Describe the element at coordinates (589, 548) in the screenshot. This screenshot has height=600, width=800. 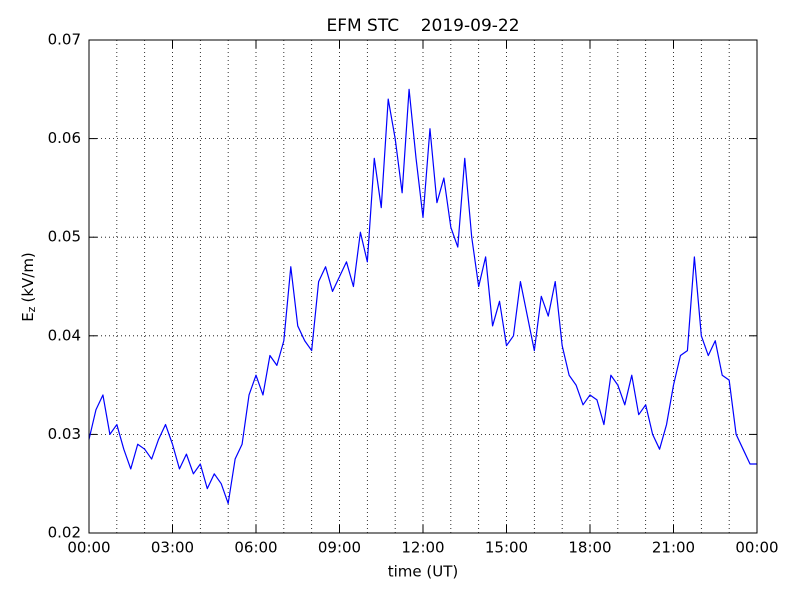
I see `x-tick-label: 18:00` at that location.